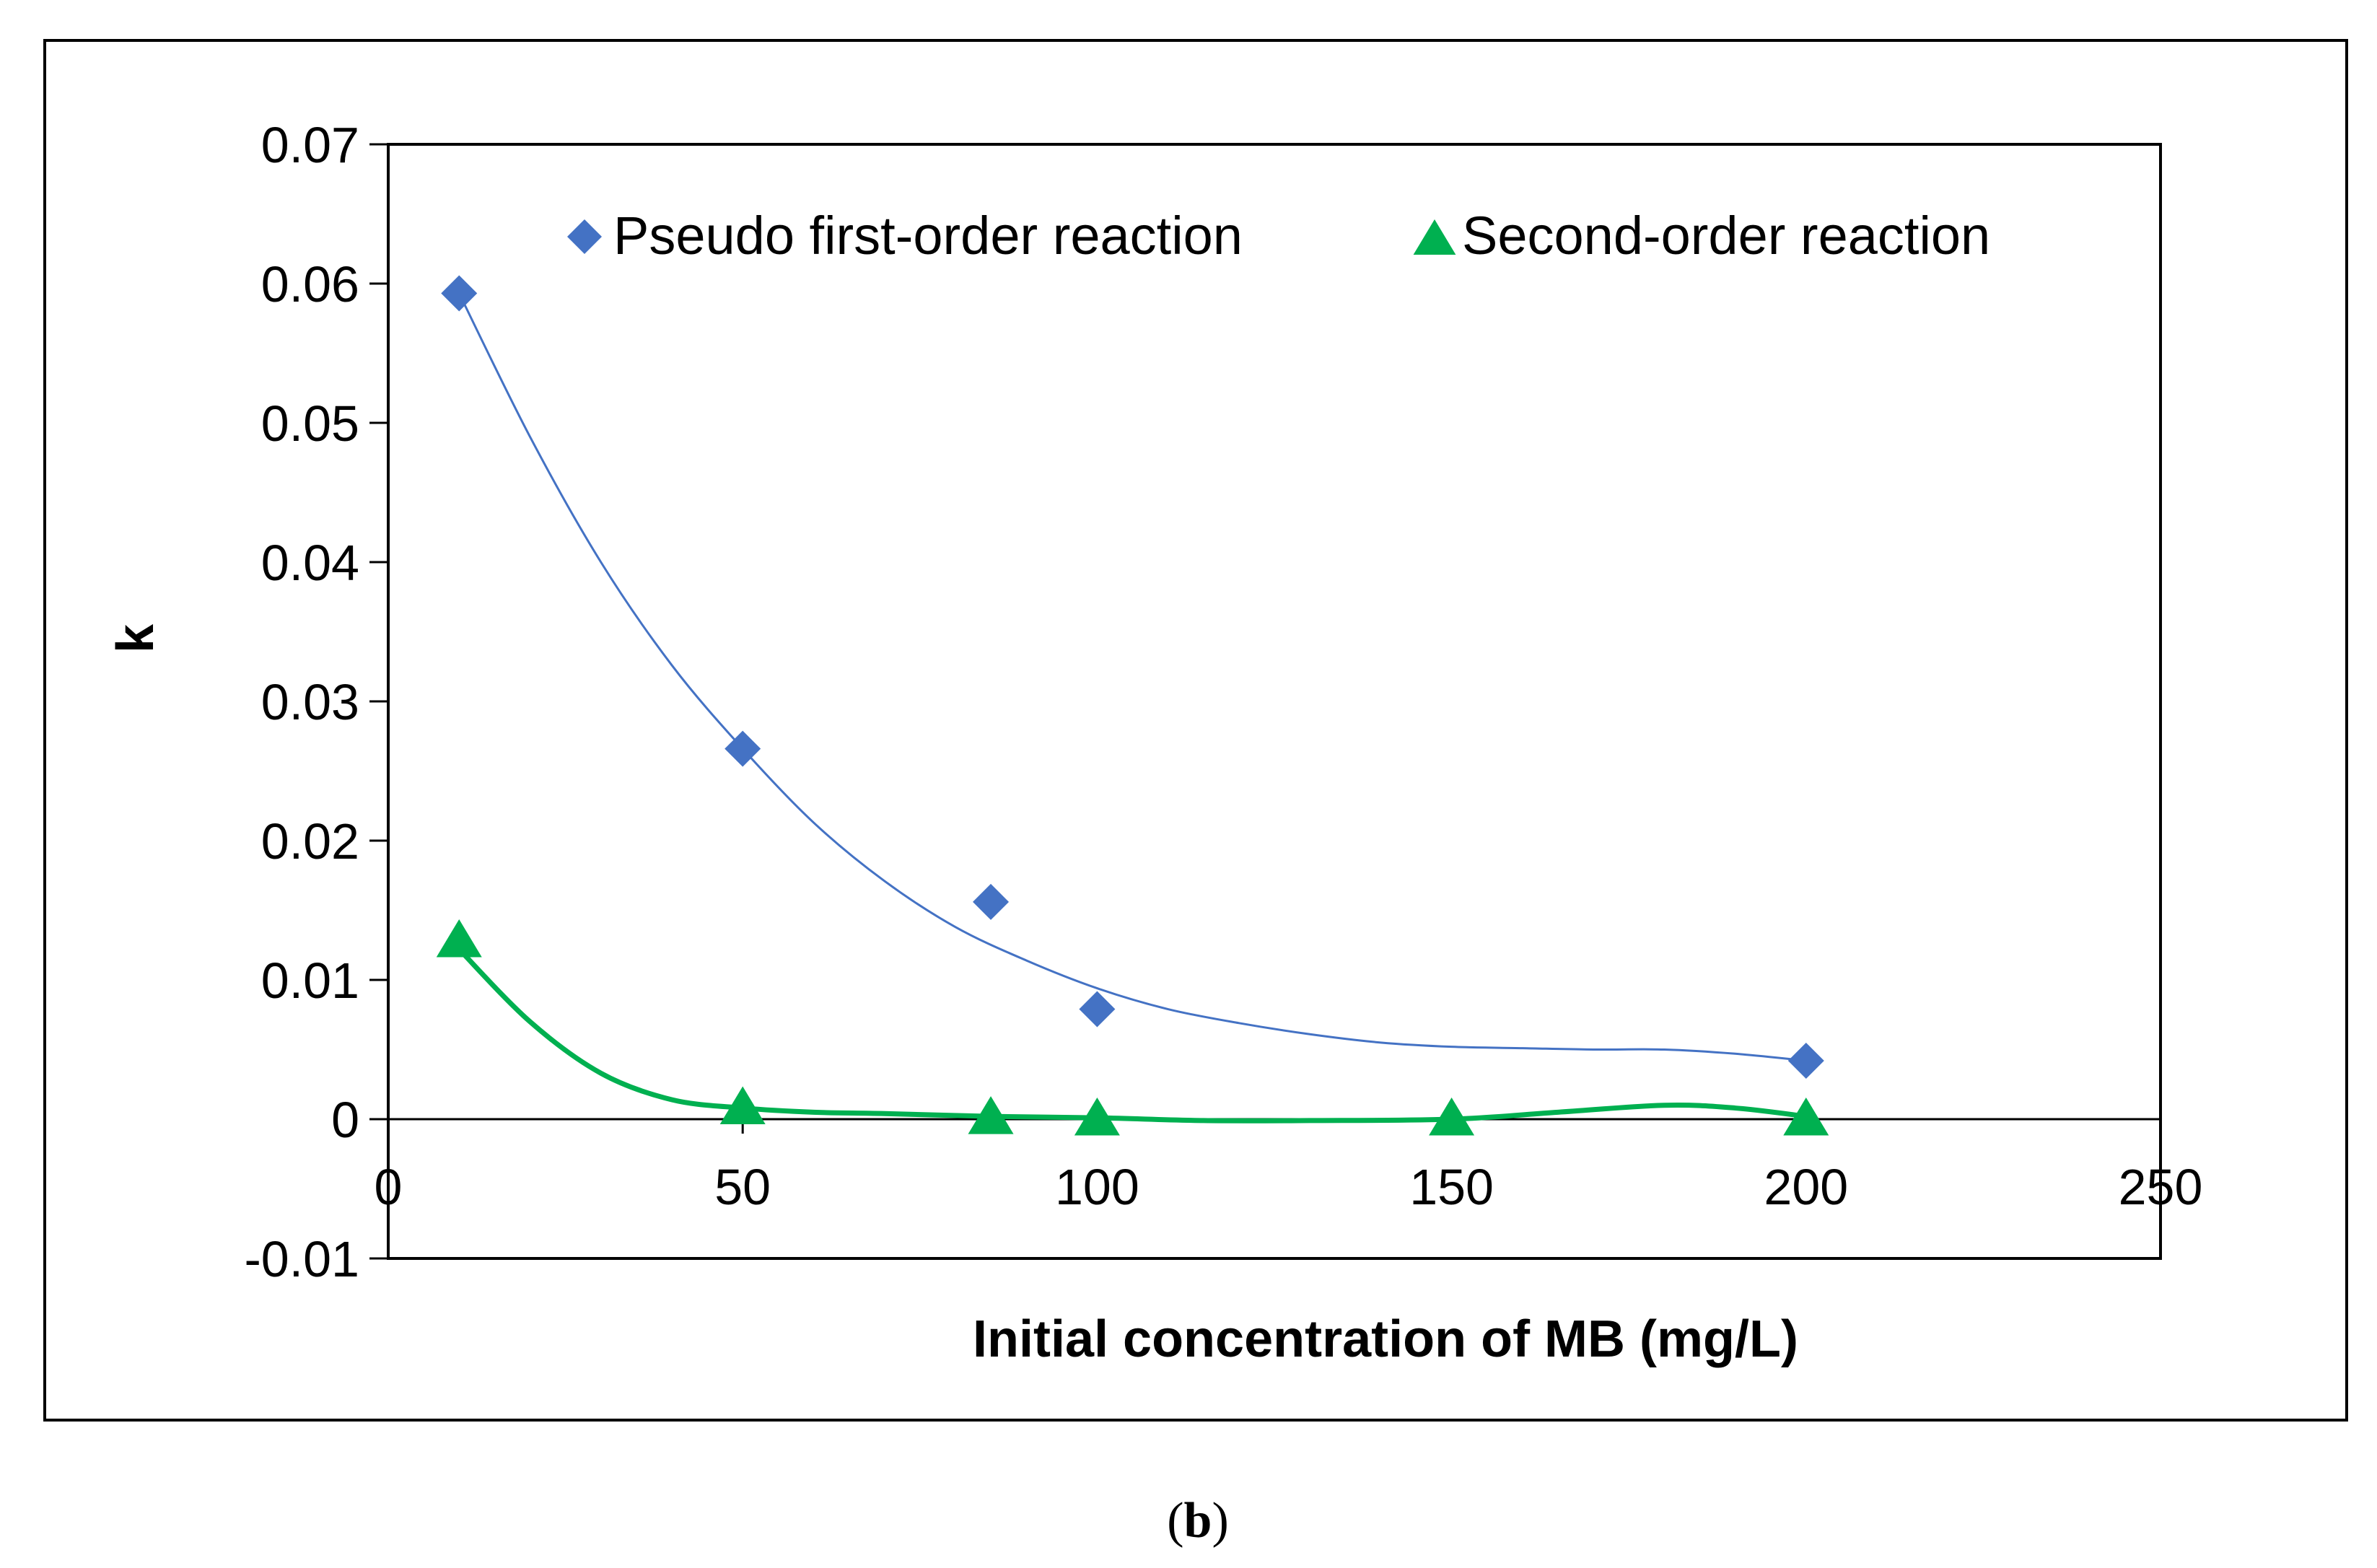 This screenshot has width=2377, height=1568. Describe the element at coordinates (310, 284) in the screenshot. I see `y-tick-label: 0.06` at that location.